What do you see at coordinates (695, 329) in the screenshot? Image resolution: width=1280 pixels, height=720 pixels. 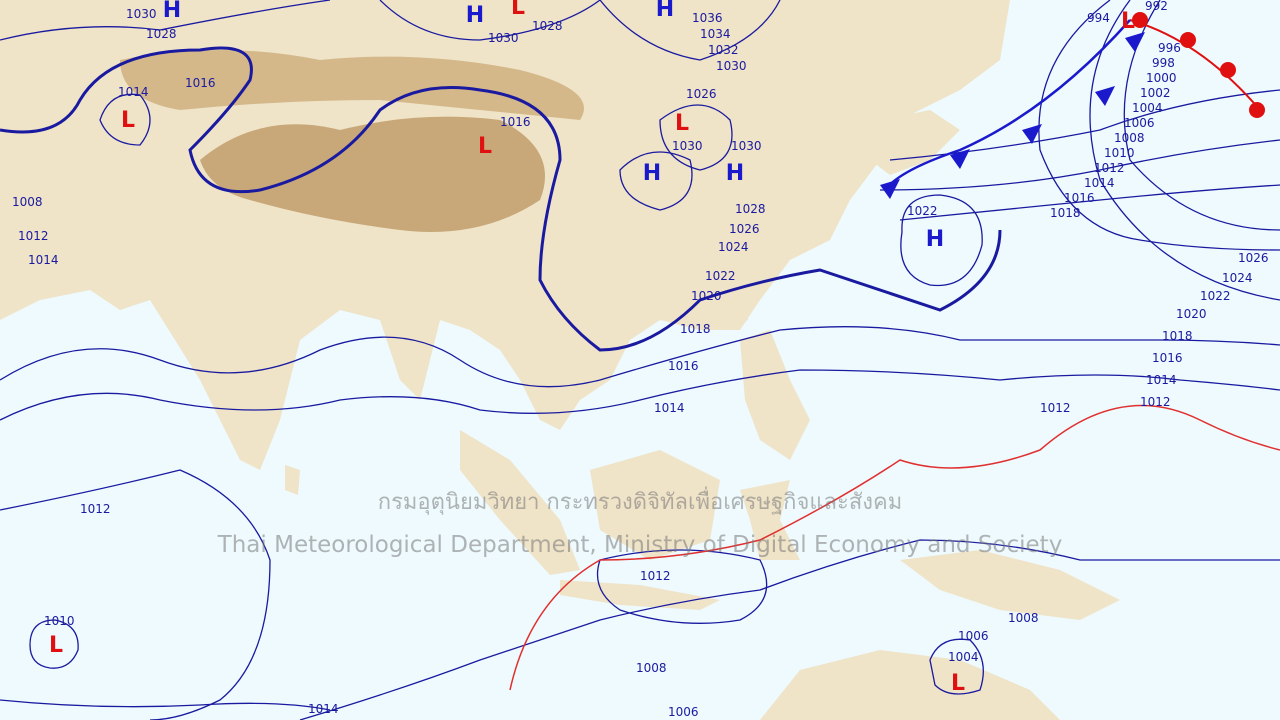 I see `isobar-label: 1018` at bounding box center [695, 329].